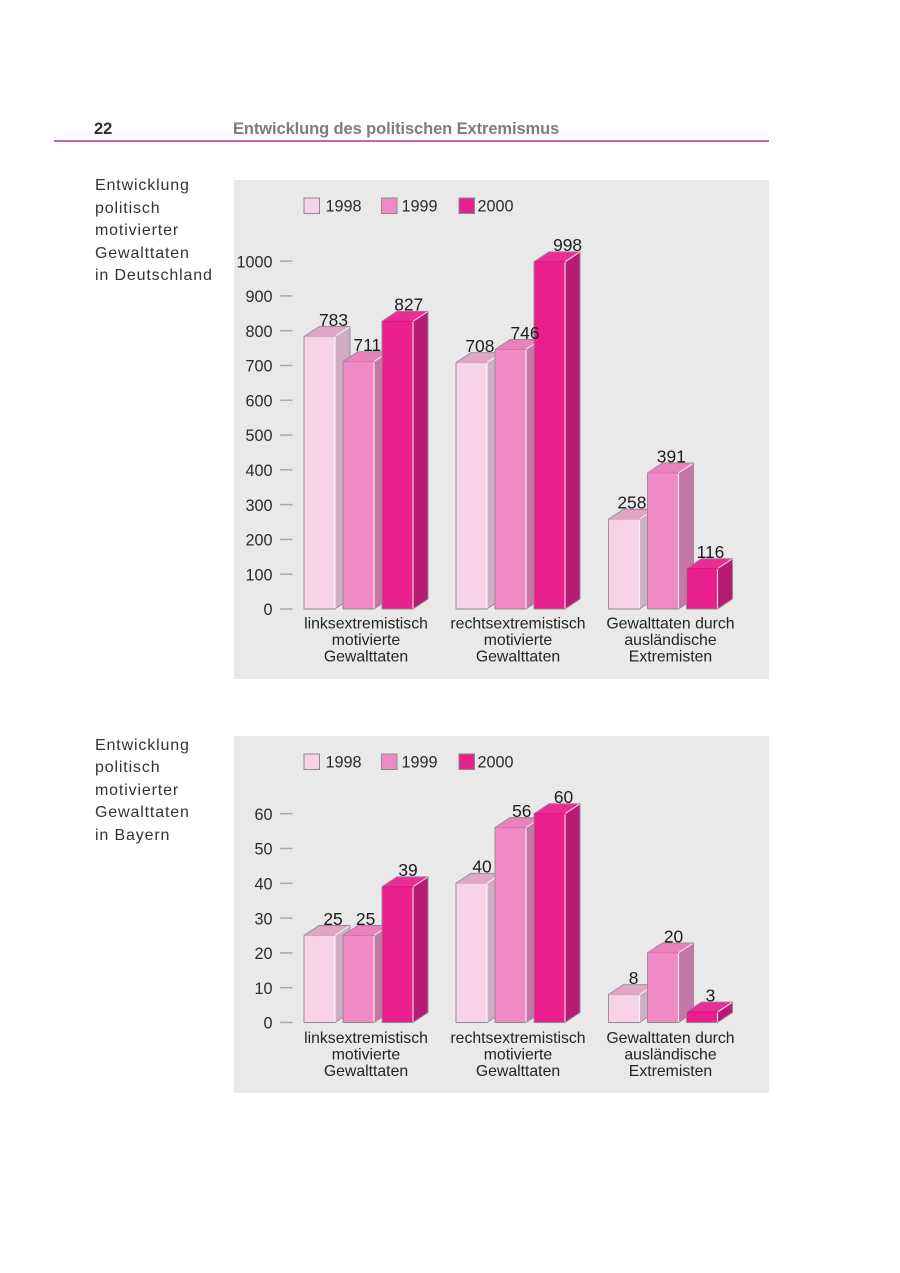 This screenshot has height=1273, width=900. I want to click on svg-text: 300, so click(258, 506).